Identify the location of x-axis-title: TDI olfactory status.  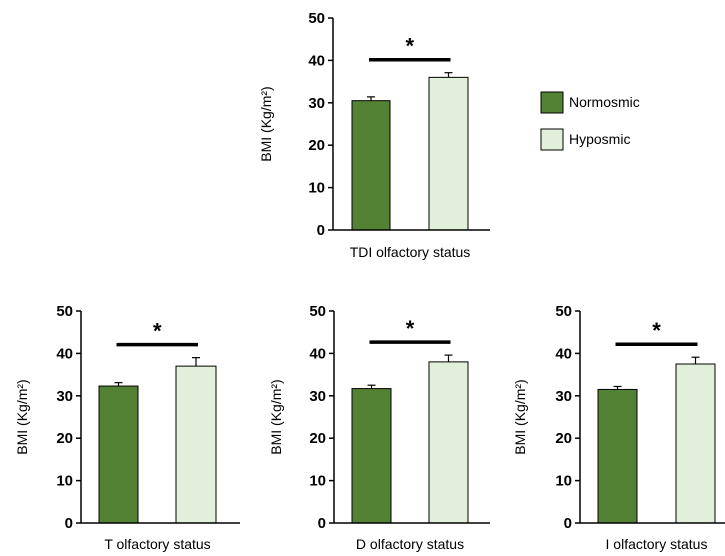
(410, 252).